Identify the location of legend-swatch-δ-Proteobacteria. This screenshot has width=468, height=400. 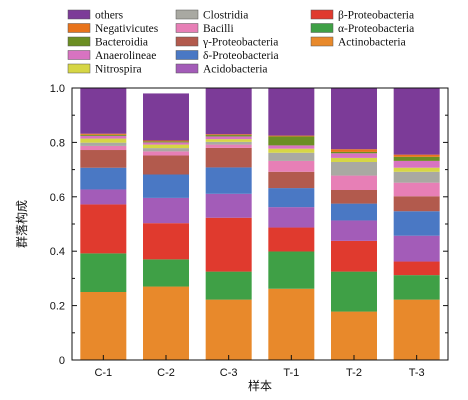
(187, 55).